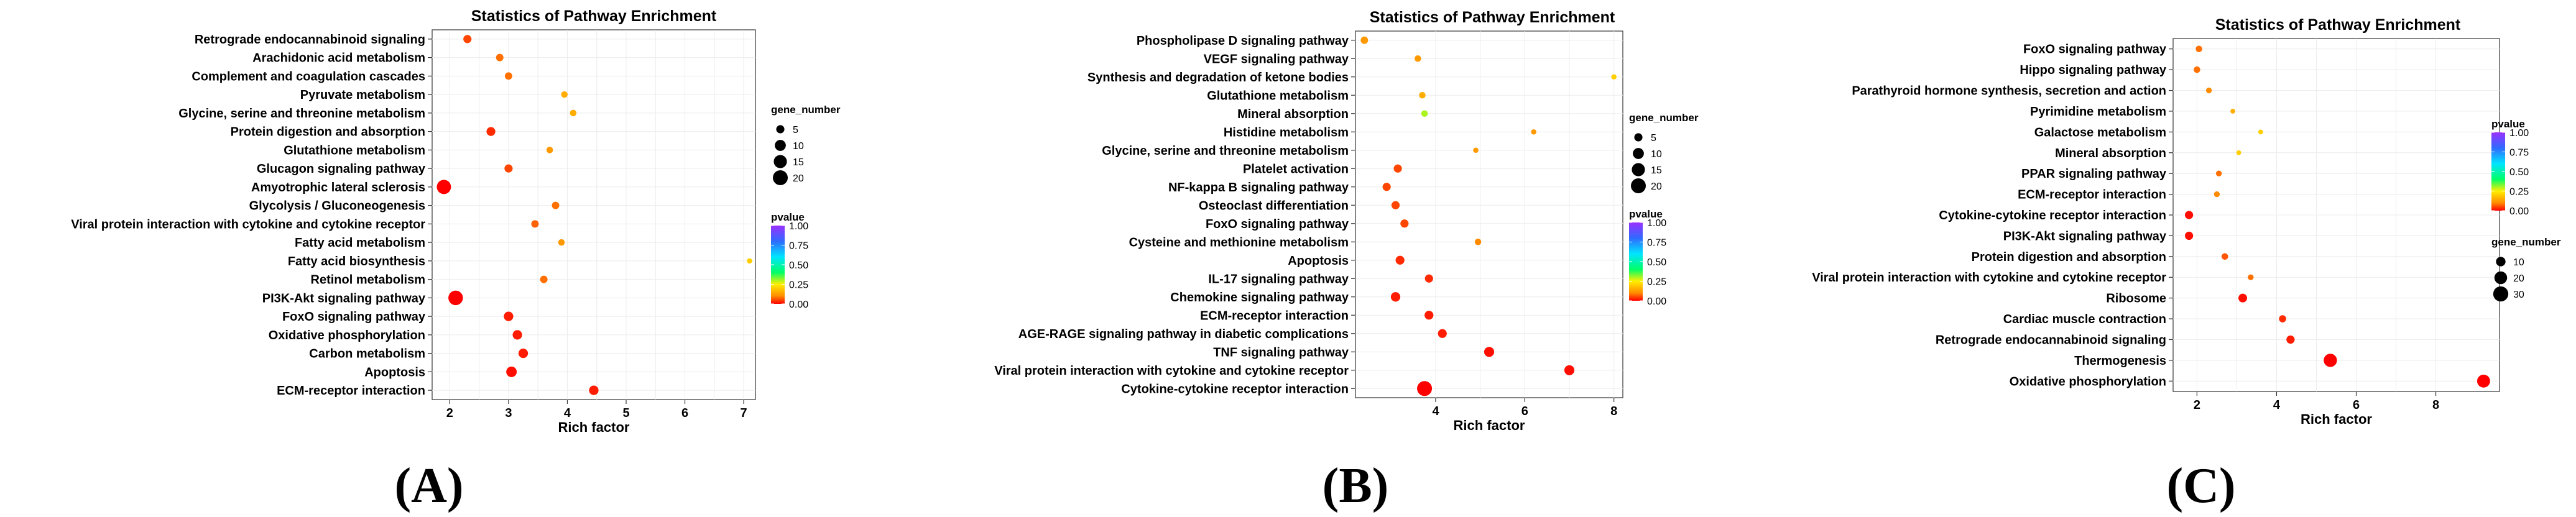 Image resolution: width=2576 pixels, height=517 pixels. Describe the element at coordinates (2232, 111) in the screenshot. I see `data-point-pyrimidine-metabolism` at that location.